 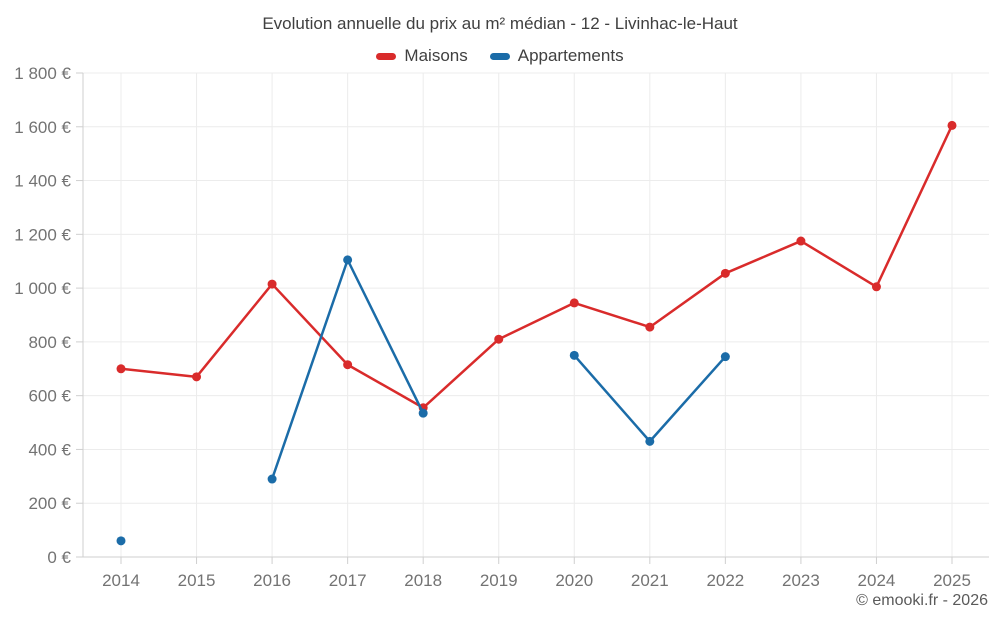 I want to click on y-tick-label: 400 €, so click(x=49, y=449).